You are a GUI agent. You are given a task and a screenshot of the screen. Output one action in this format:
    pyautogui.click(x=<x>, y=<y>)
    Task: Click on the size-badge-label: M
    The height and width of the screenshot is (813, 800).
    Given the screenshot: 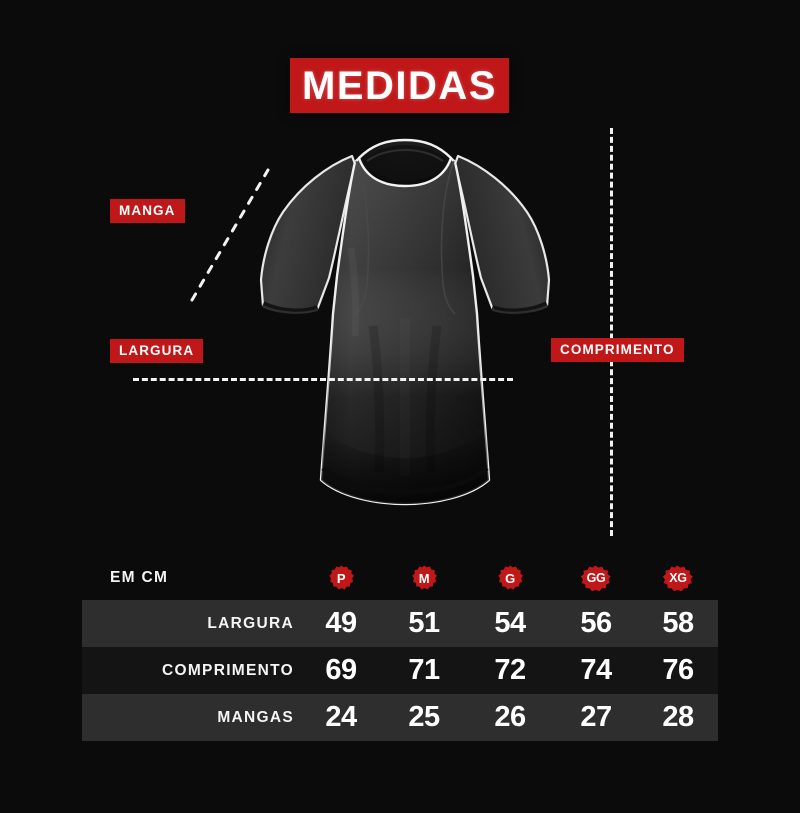 What is the action you would take?
    pyautogui.click(x=424, y=578)
    